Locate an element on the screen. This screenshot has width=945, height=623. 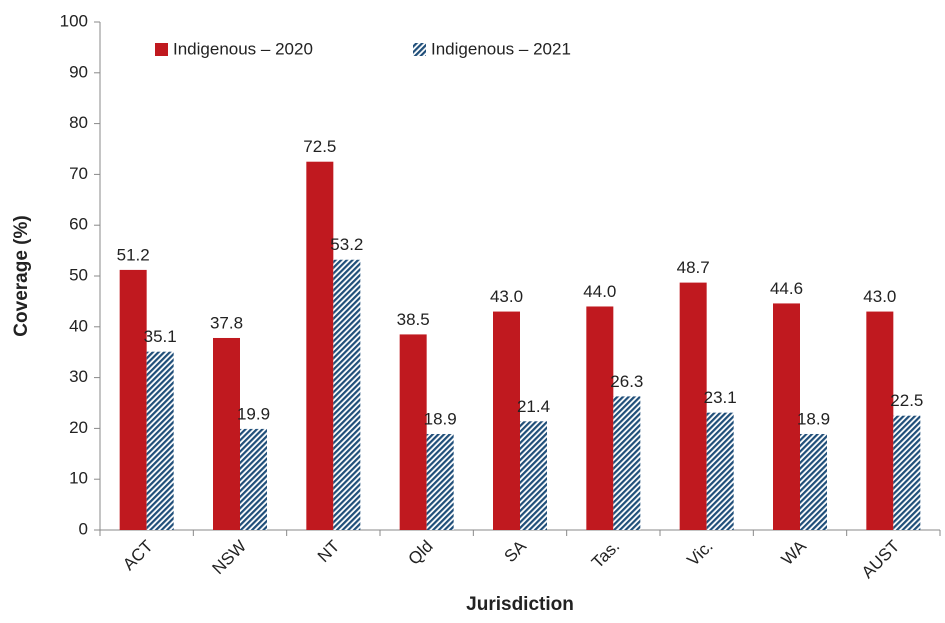
x-tick-label: Qld is located at coordinates (421, 553).